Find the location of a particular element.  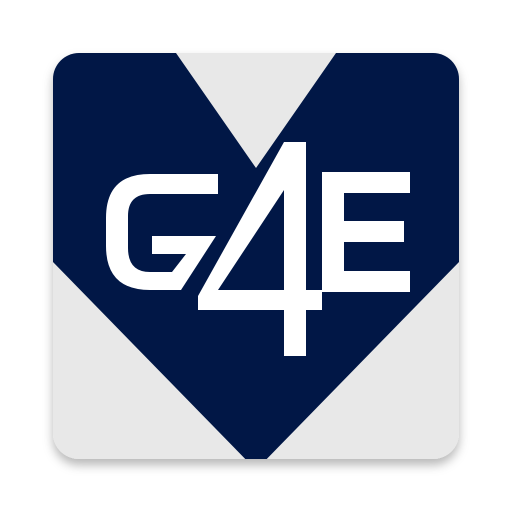

logo-letter-g is located at coordinates (162, 232).